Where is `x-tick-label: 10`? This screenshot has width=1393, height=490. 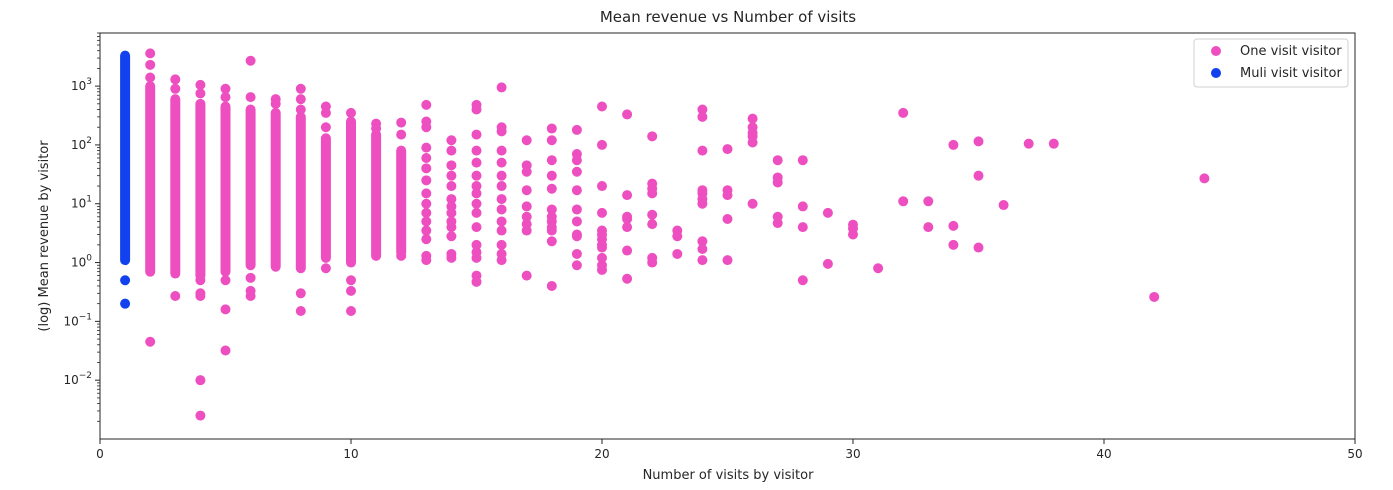
x-tick-label: 10 is located at coordinates (350, 454).